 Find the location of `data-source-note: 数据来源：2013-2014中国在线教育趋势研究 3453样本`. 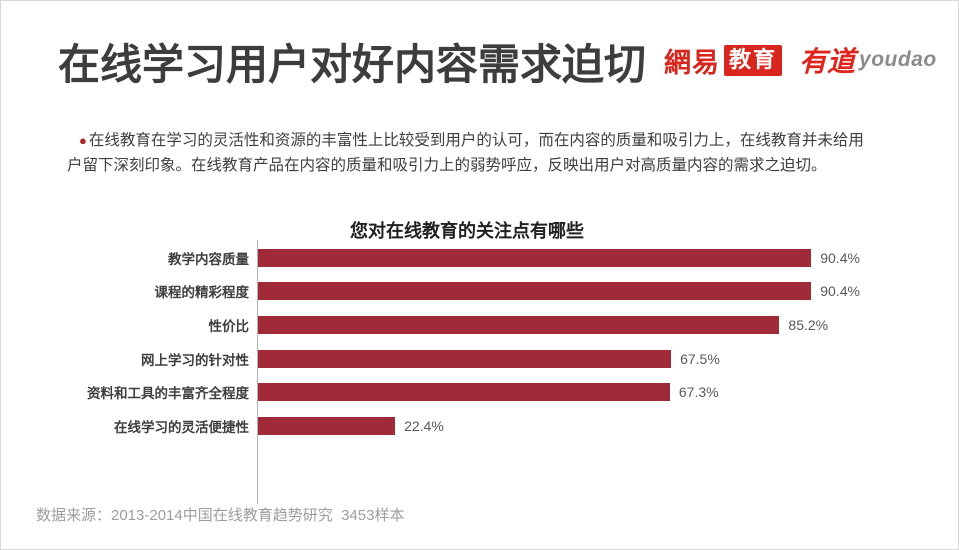

data-source-note: 数据来源：2013-2014中国在线教育趋势研究 3453样本 is located at coordinates (220, 515).